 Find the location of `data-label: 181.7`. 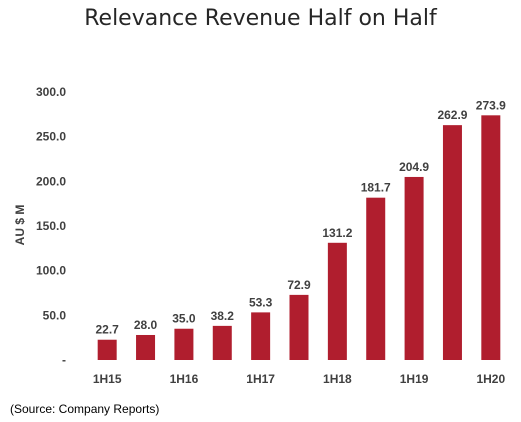

data-label: 181.7 is located at coordinates (376, 188).